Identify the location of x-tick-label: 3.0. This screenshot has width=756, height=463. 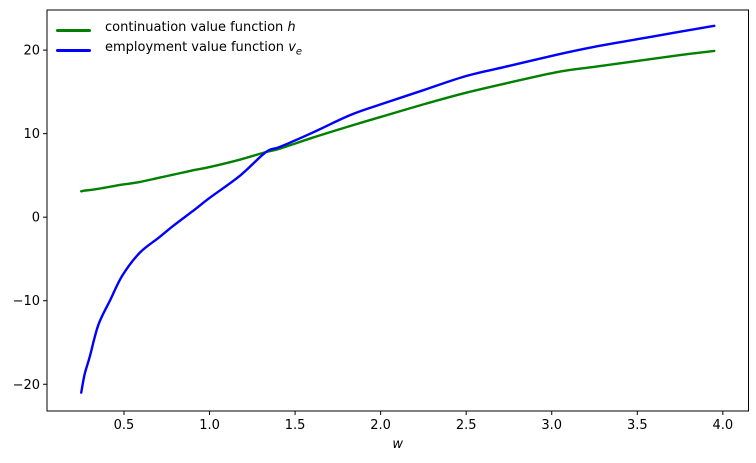
(551, 425).